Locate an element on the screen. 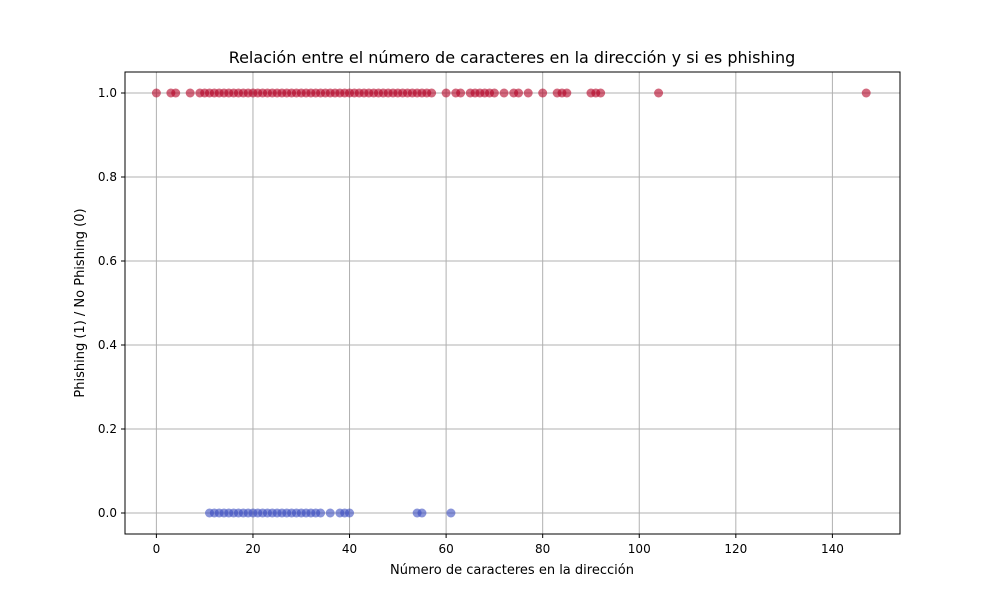 Image resolution: width=999 pixels, height=599 pixels. y-tick-label: 1.0 is located at coordinates (107, 93).